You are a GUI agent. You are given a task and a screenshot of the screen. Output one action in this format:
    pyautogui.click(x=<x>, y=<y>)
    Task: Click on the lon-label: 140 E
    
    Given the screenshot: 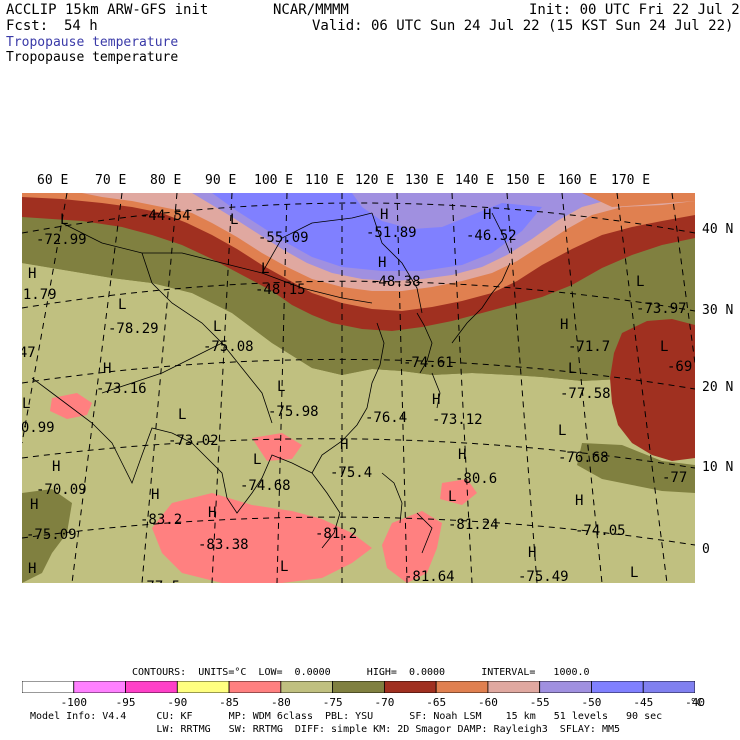 What is the action you would take?
    pyautogui.click(x=475, y=180)
    